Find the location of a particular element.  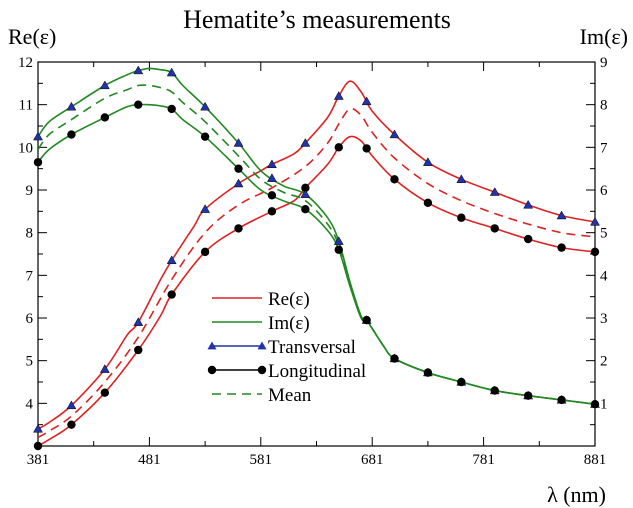

legend-label: Mean is located at coordinates (290, 395).